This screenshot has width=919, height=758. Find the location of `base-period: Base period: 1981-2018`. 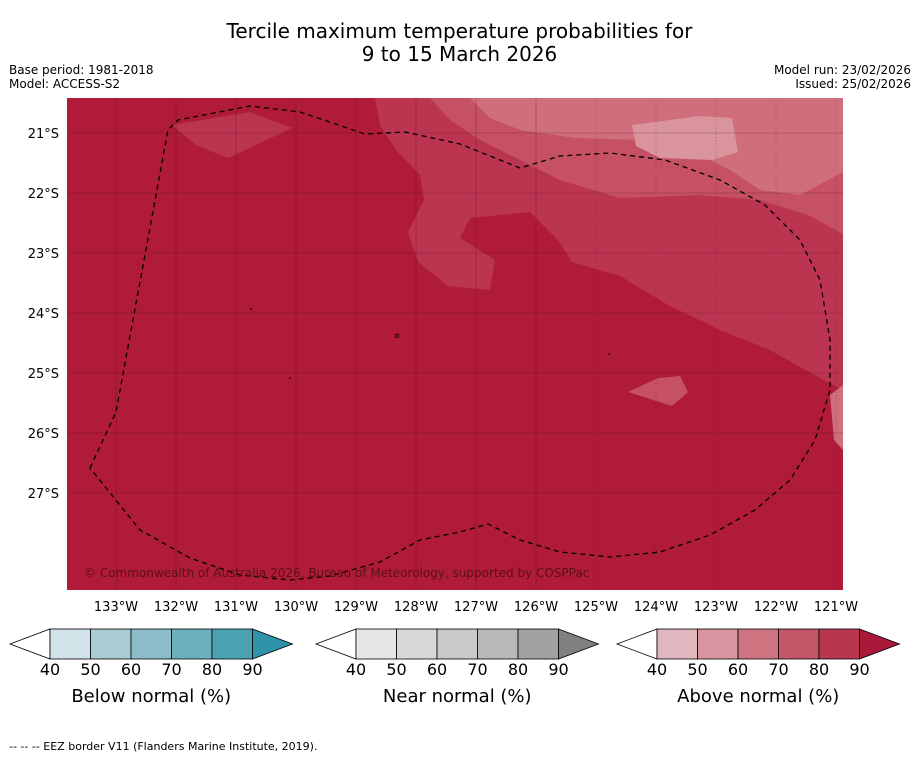

base-period: Base period: 1981-2018 is located at coordinates (81, 70).